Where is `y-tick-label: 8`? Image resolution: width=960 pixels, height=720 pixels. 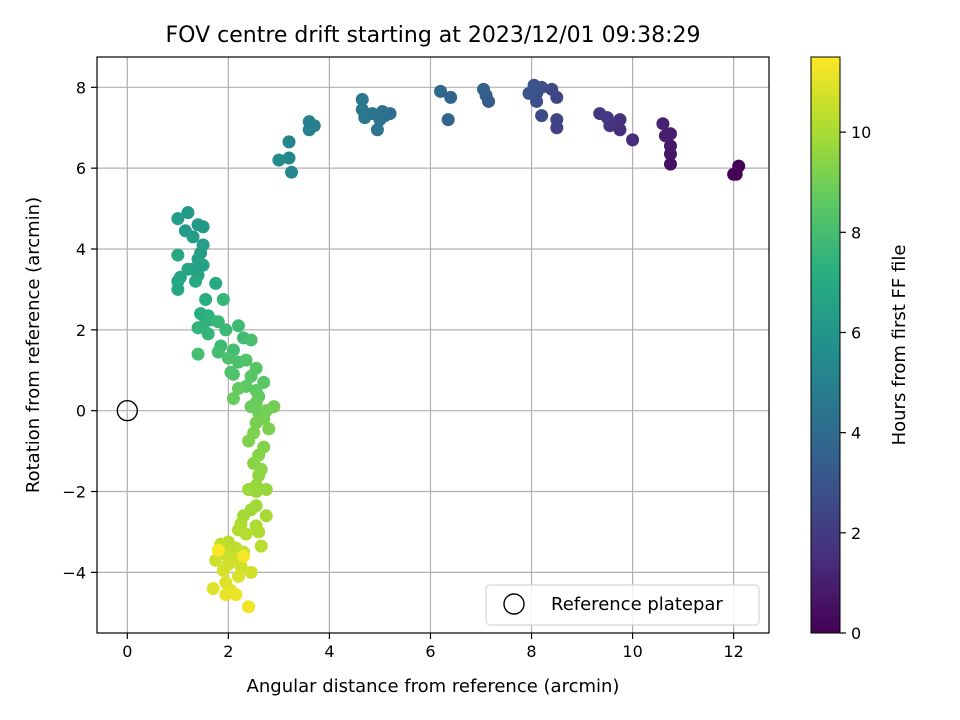 y-tick-label: 8 is located at coordinates (81, 87).